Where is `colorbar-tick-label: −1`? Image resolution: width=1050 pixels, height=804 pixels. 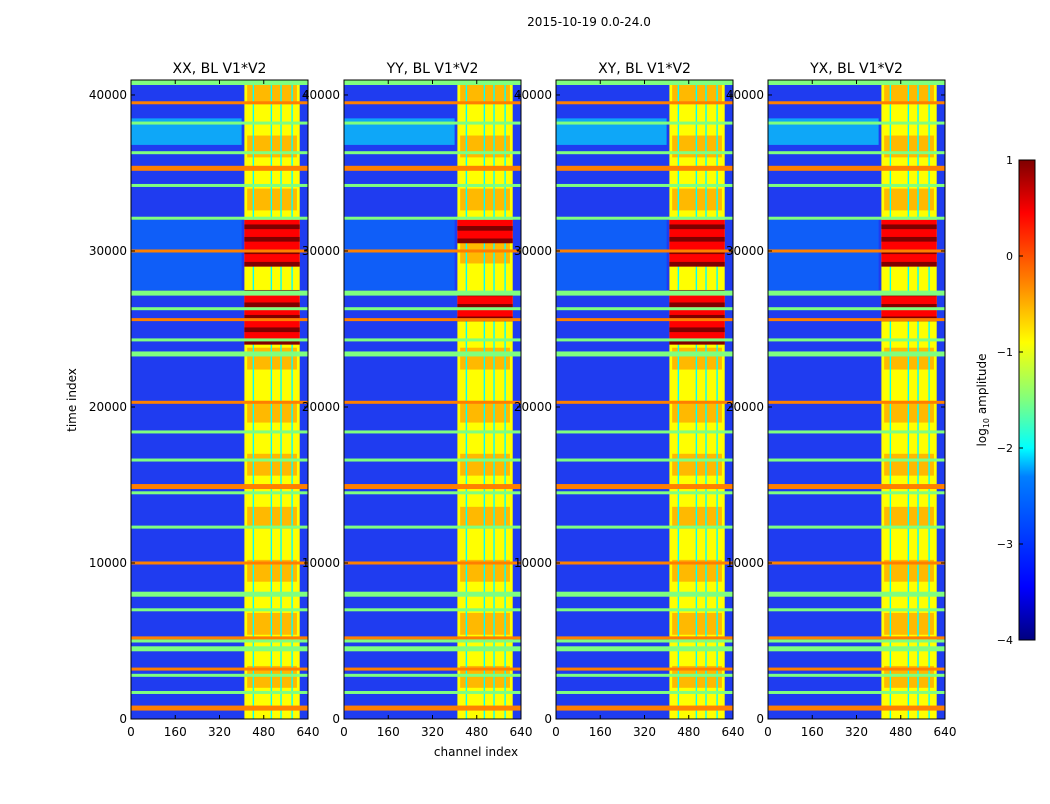 colorbar-tick-label: −1 is located at coordinates (1005, 352).